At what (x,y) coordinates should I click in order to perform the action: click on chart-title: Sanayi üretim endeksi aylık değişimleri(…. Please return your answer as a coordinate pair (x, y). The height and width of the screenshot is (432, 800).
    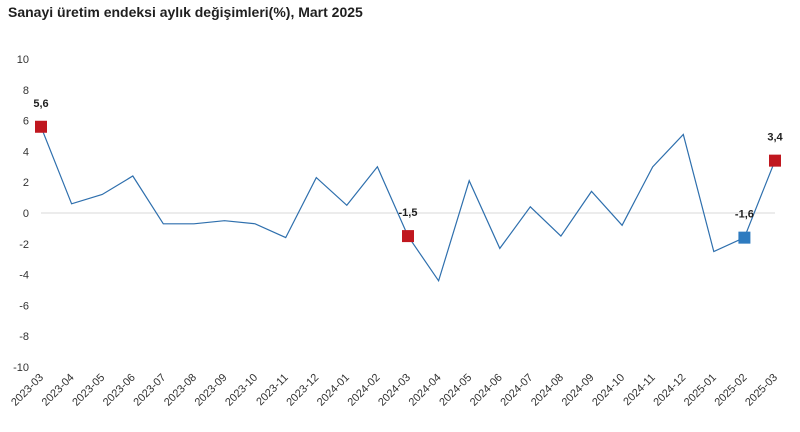
    Looking at the image, I should click on (185, 12).